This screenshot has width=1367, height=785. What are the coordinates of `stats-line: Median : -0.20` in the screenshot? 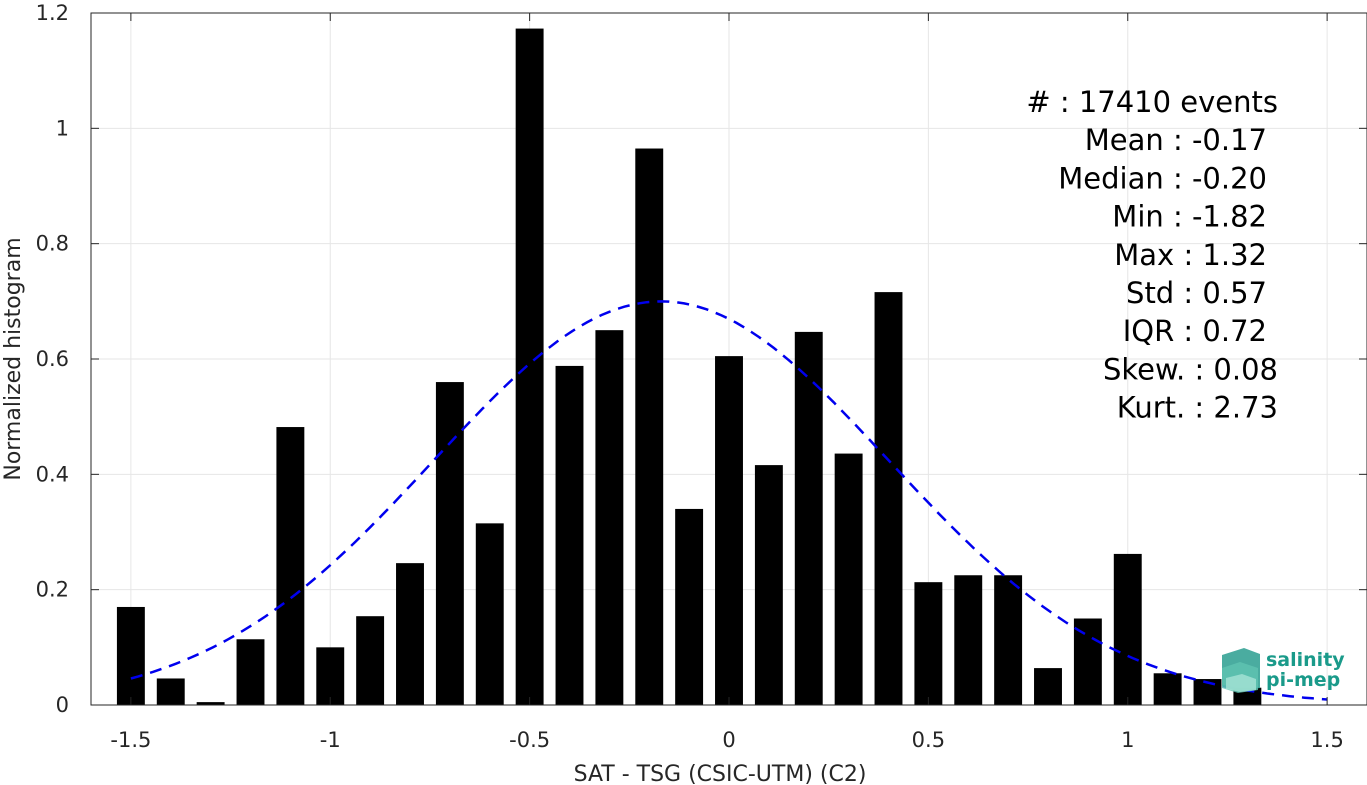 It's located at (1162, 178).